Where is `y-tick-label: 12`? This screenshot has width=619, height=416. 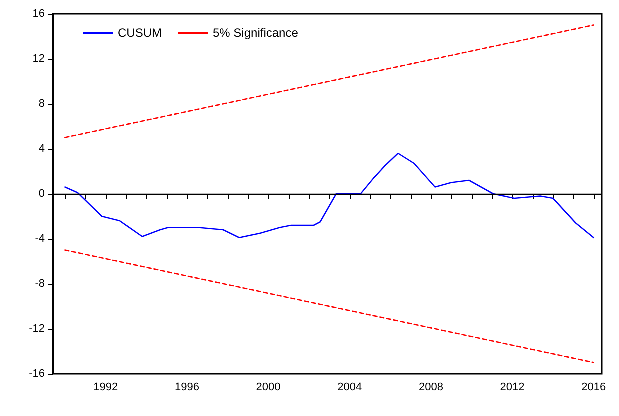
y-tick-label: 12 is located at coordinates (38, 59).